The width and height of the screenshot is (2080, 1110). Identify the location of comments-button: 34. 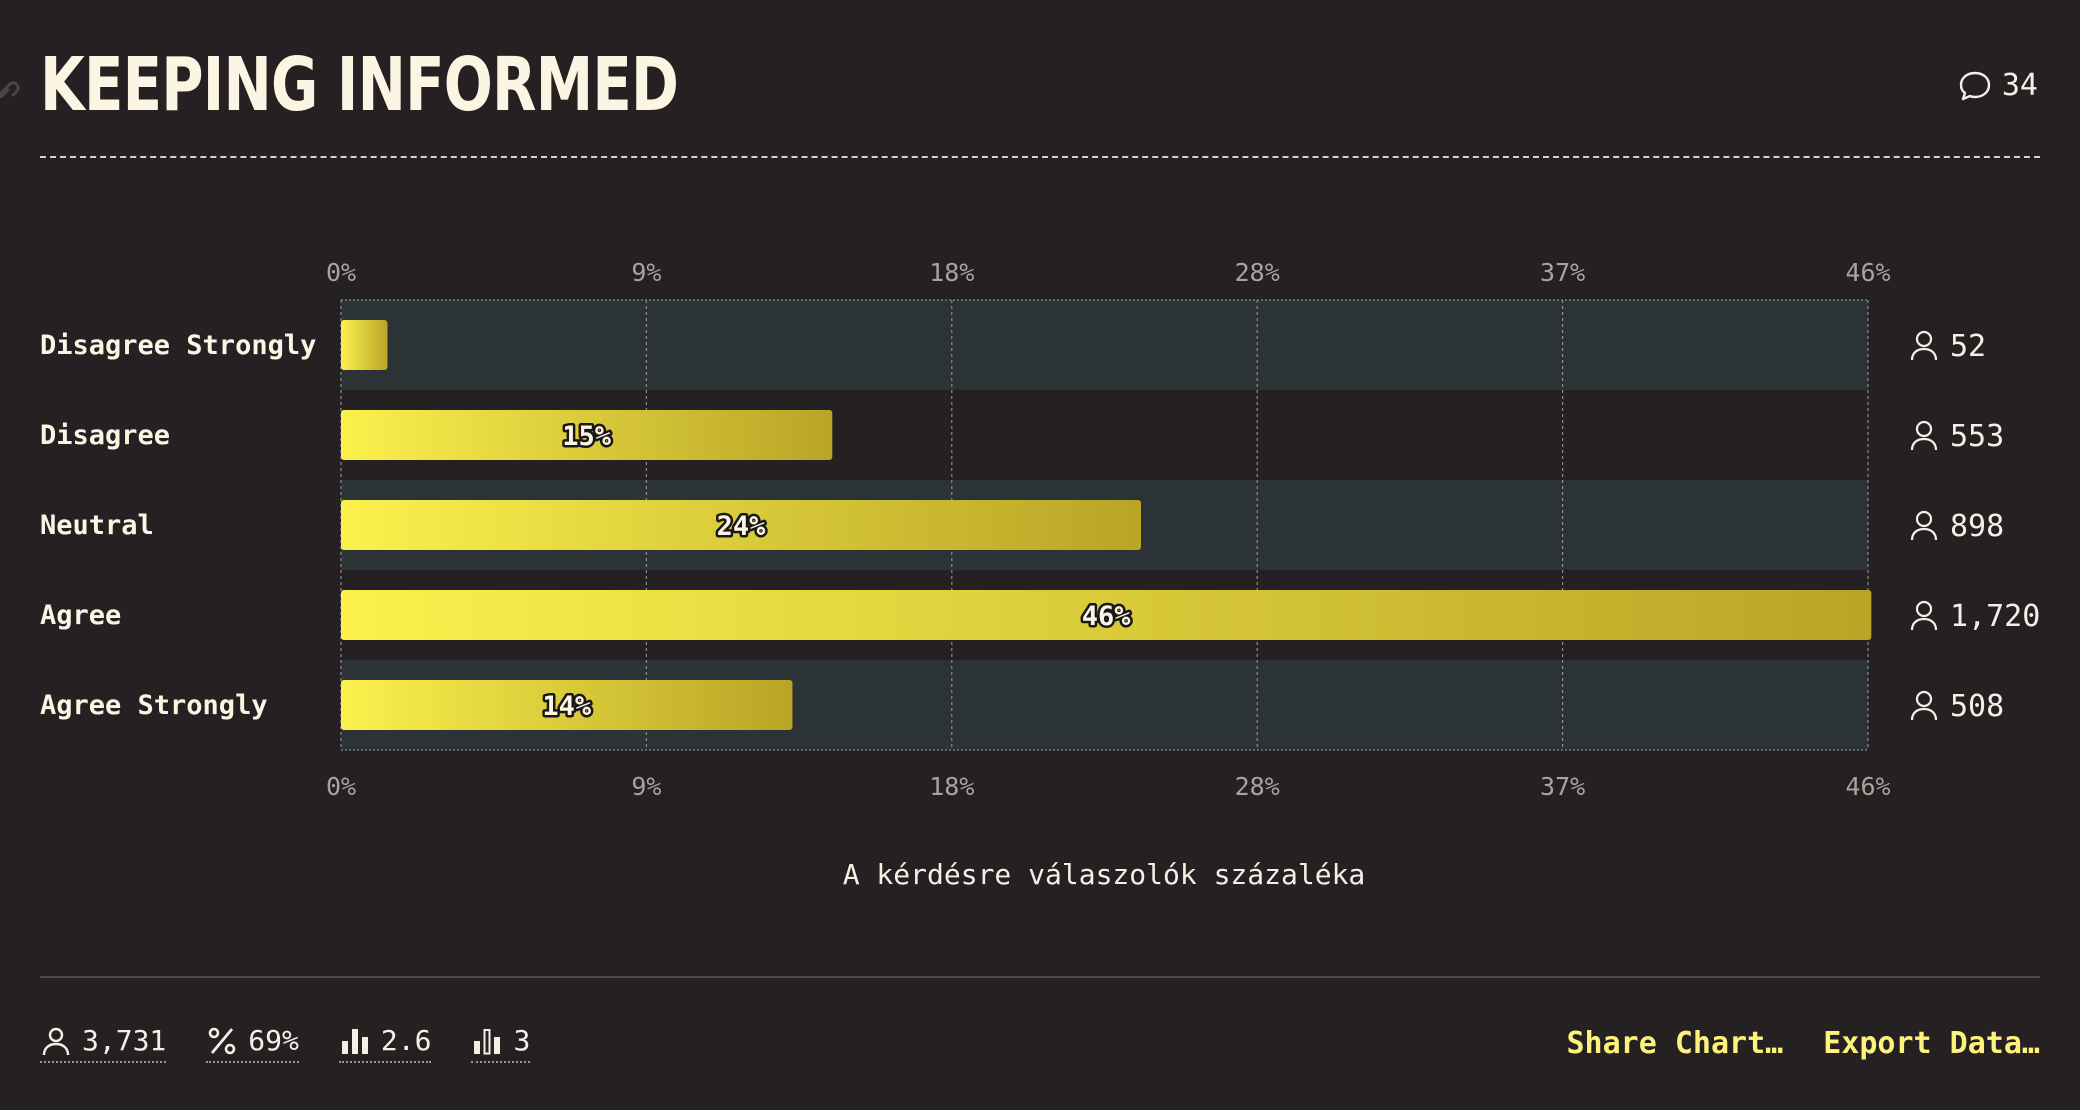
(1998, 85).